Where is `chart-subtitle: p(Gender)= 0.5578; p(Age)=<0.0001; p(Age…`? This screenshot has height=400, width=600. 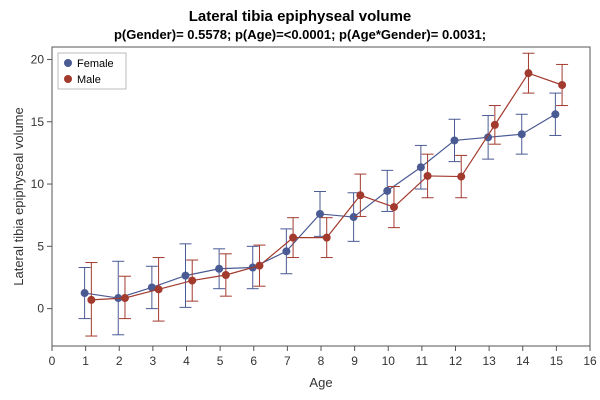 chart-subtitle: p(Gender)= 0.5578; p(Age)=<0.0001; p(Age… is located at coordinates (300, 34).